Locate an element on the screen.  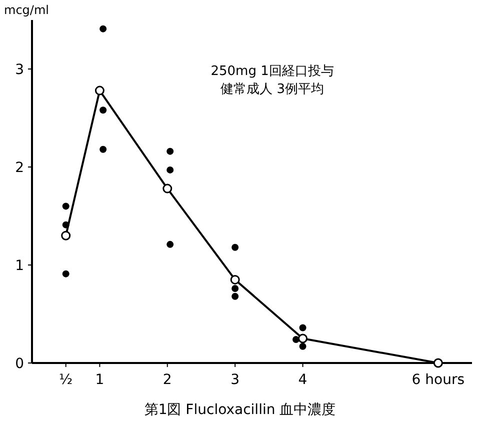
y-tick-label: 1 is located at coordinates (19, 266).